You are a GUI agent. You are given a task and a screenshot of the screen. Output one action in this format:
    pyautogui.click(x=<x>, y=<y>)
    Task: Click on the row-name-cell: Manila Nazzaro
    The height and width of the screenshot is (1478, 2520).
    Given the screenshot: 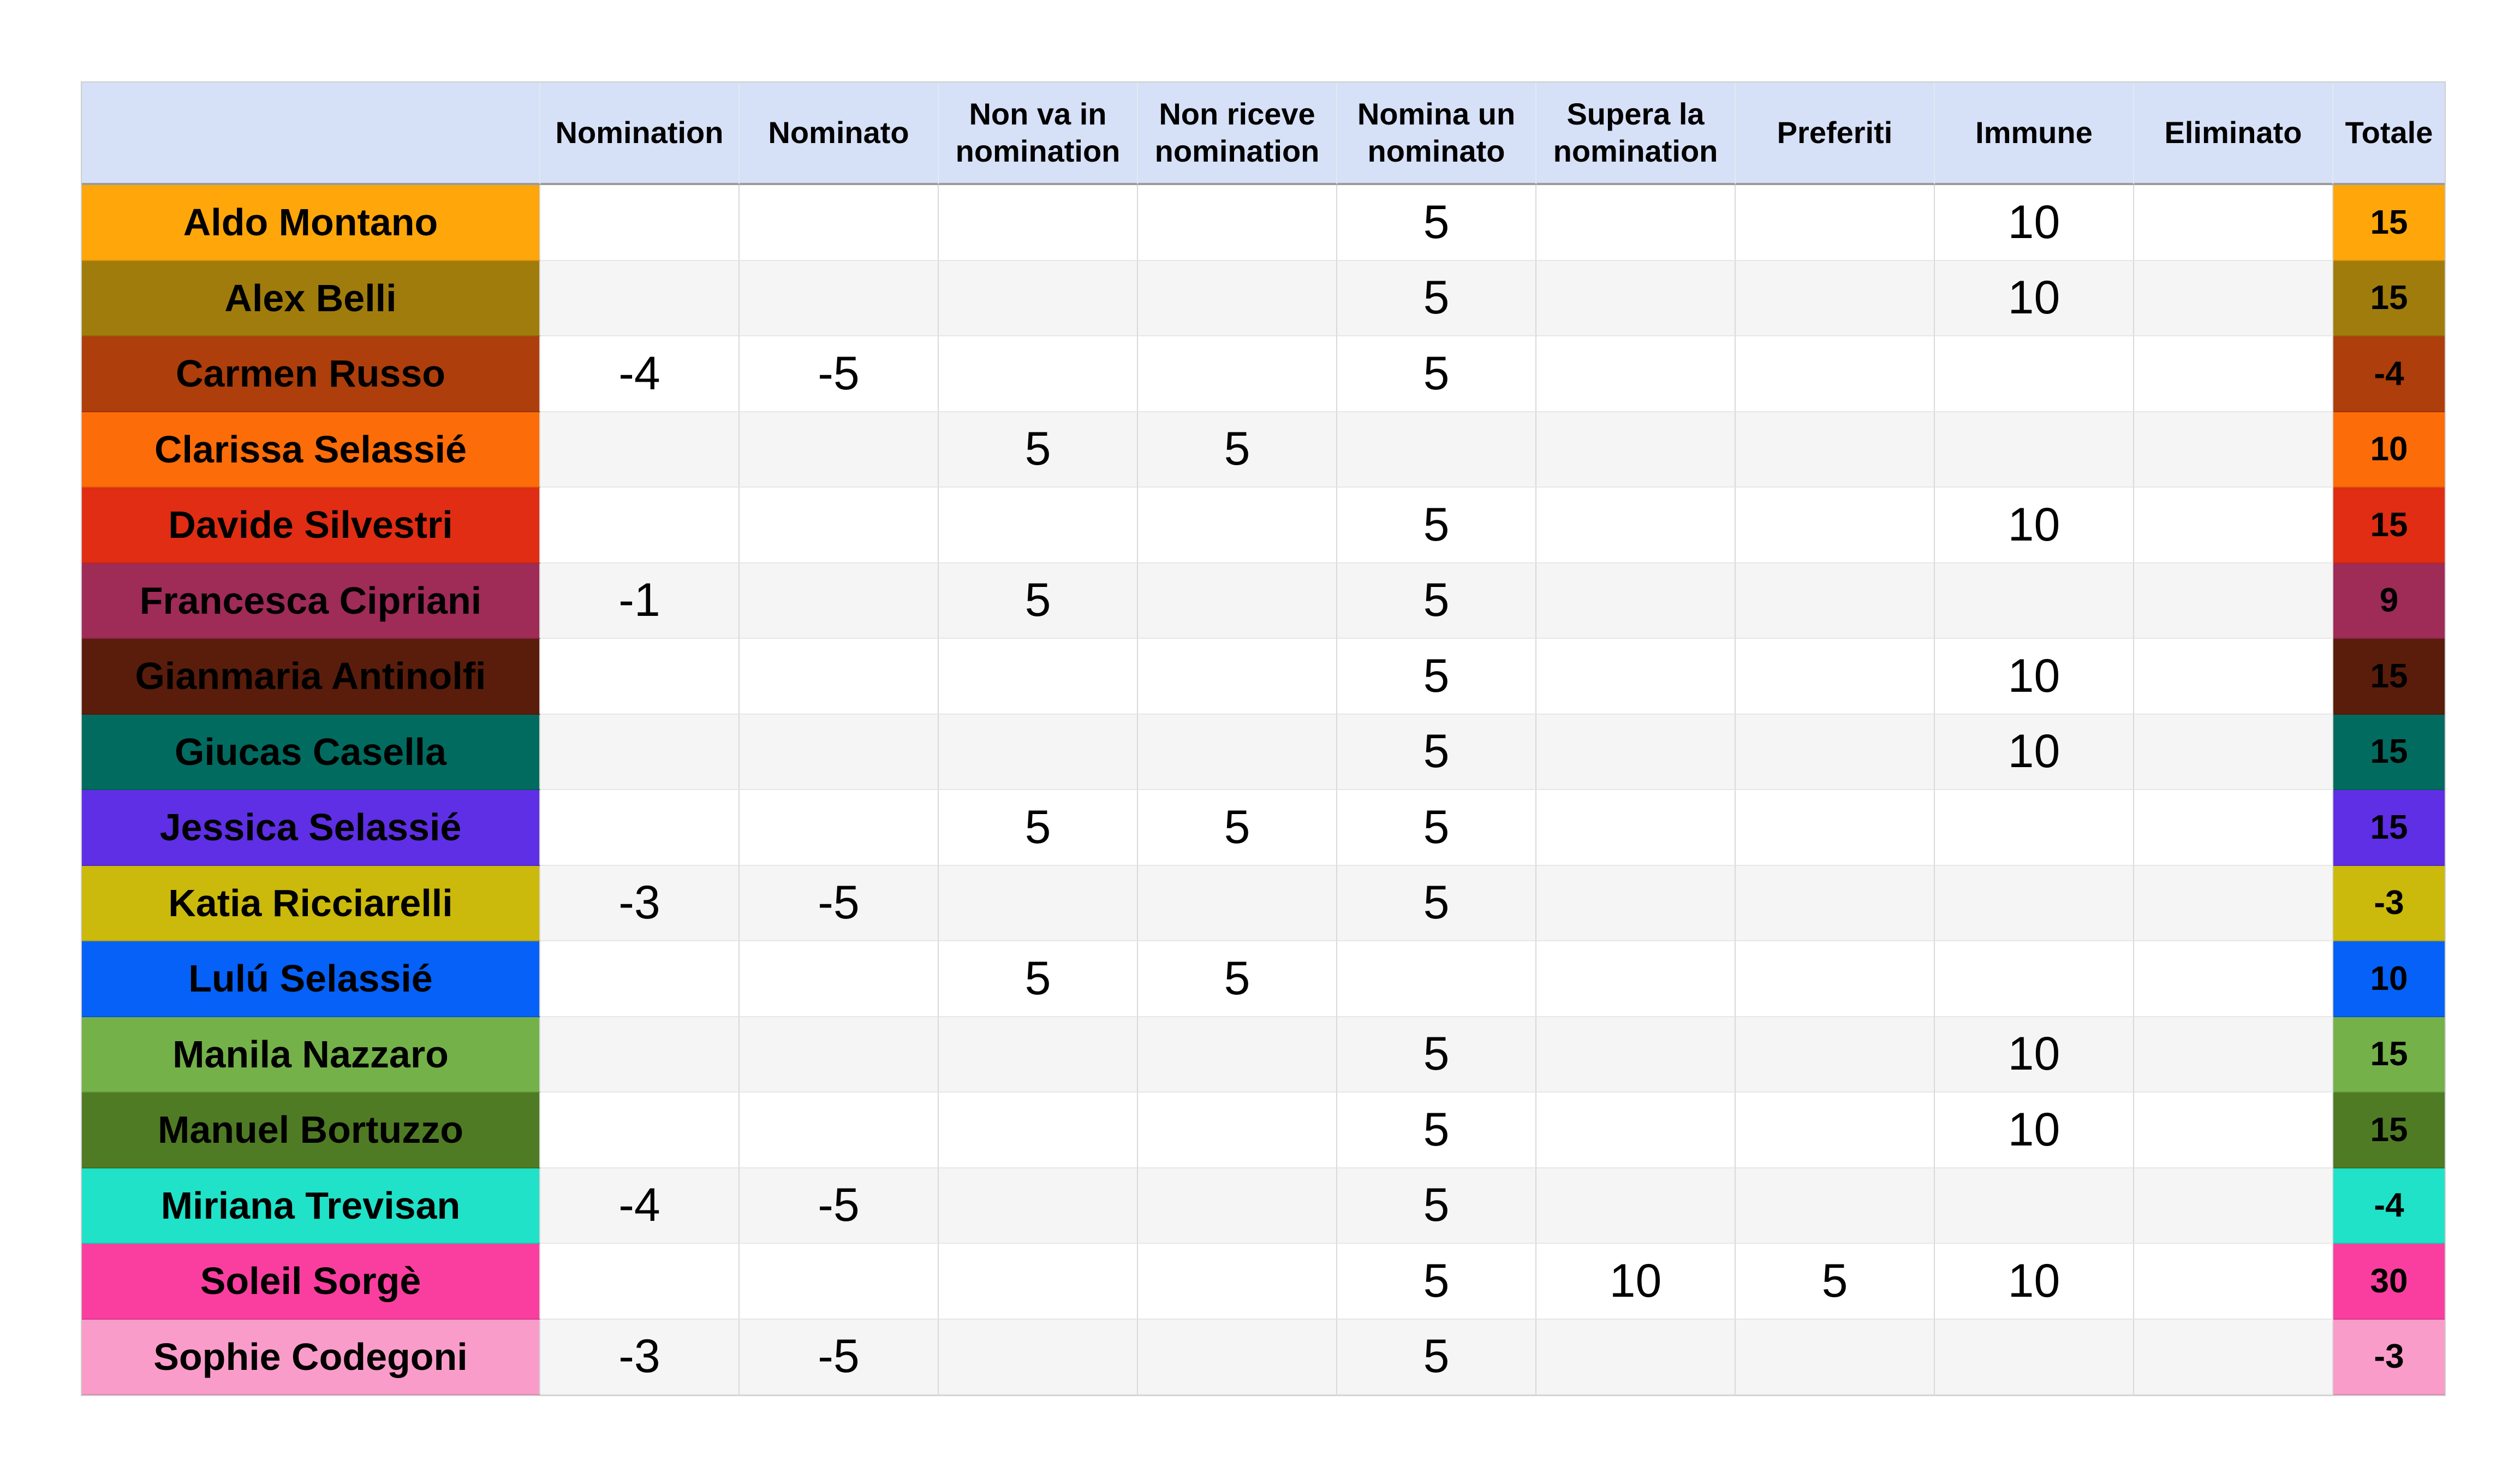 What is the action you would take?
    pyautogui.click(x=311, y=1055)
    